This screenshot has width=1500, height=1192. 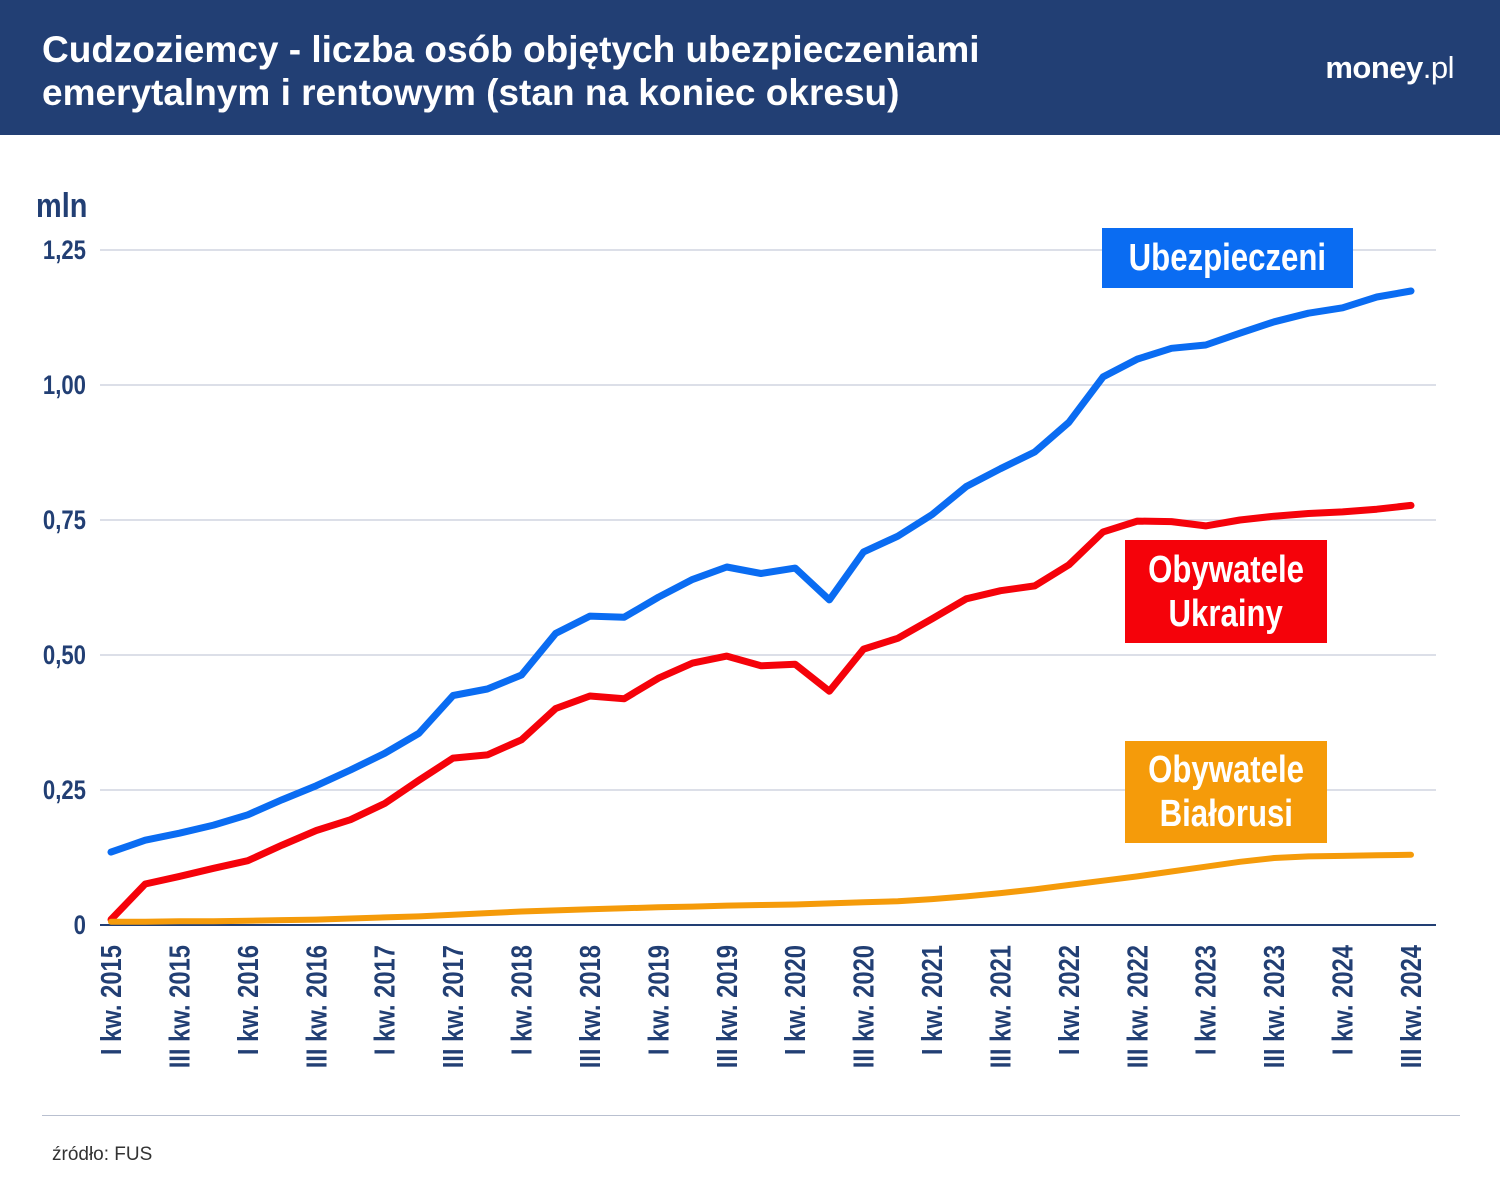 What do you see at coordinates (179, 1006) in the screenshot?
I see `x-tick-label: III kw. 2015` at bounding box center [179, 1006].